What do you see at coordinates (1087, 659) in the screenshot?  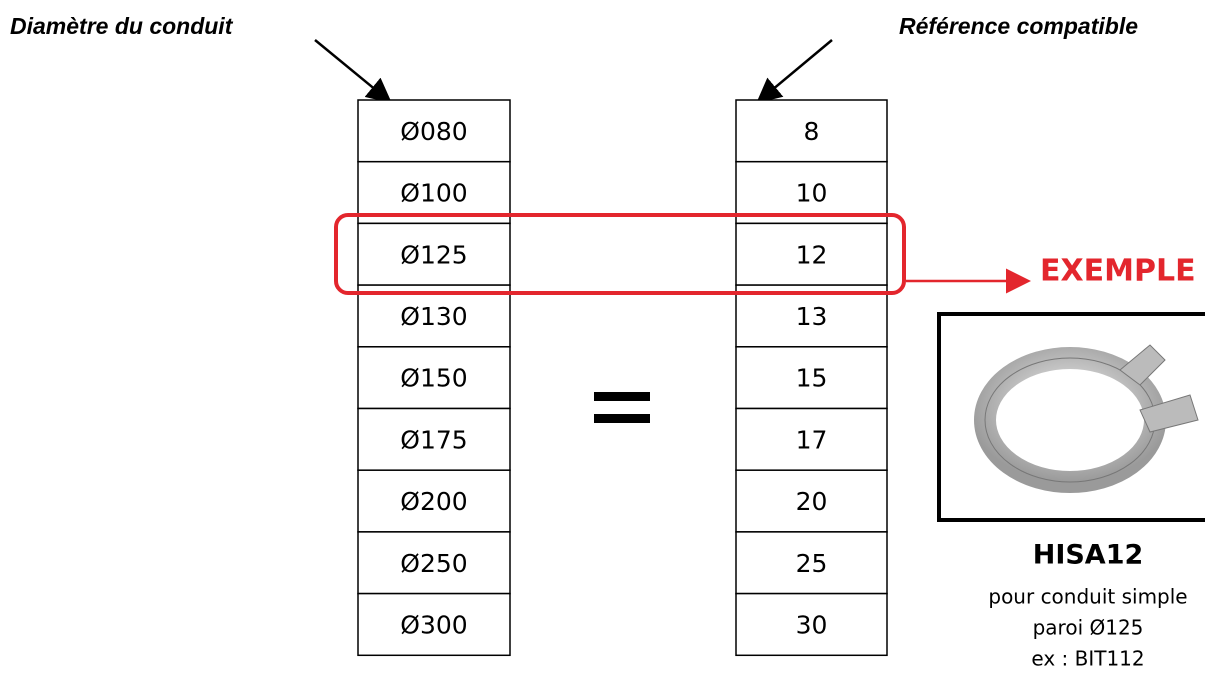 I see `description-line: ex : BIT112` at bounding box center [1087, 659].